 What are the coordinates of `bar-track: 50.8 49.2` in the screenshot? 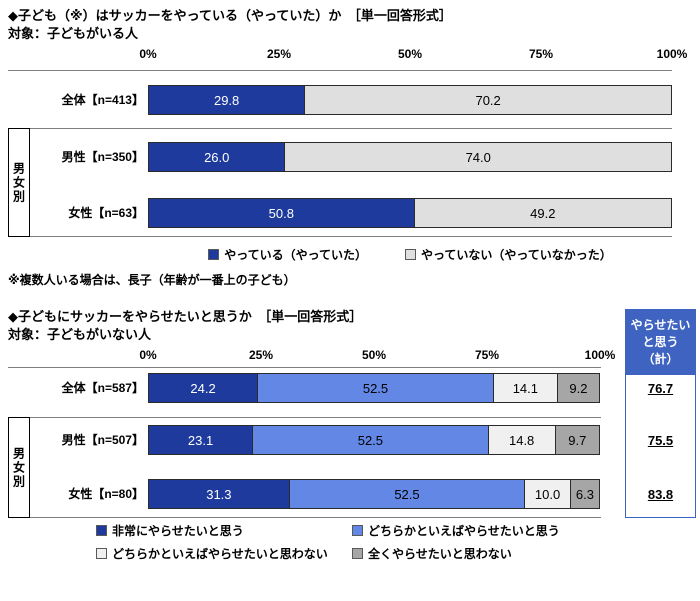 It's located at (410, 213).